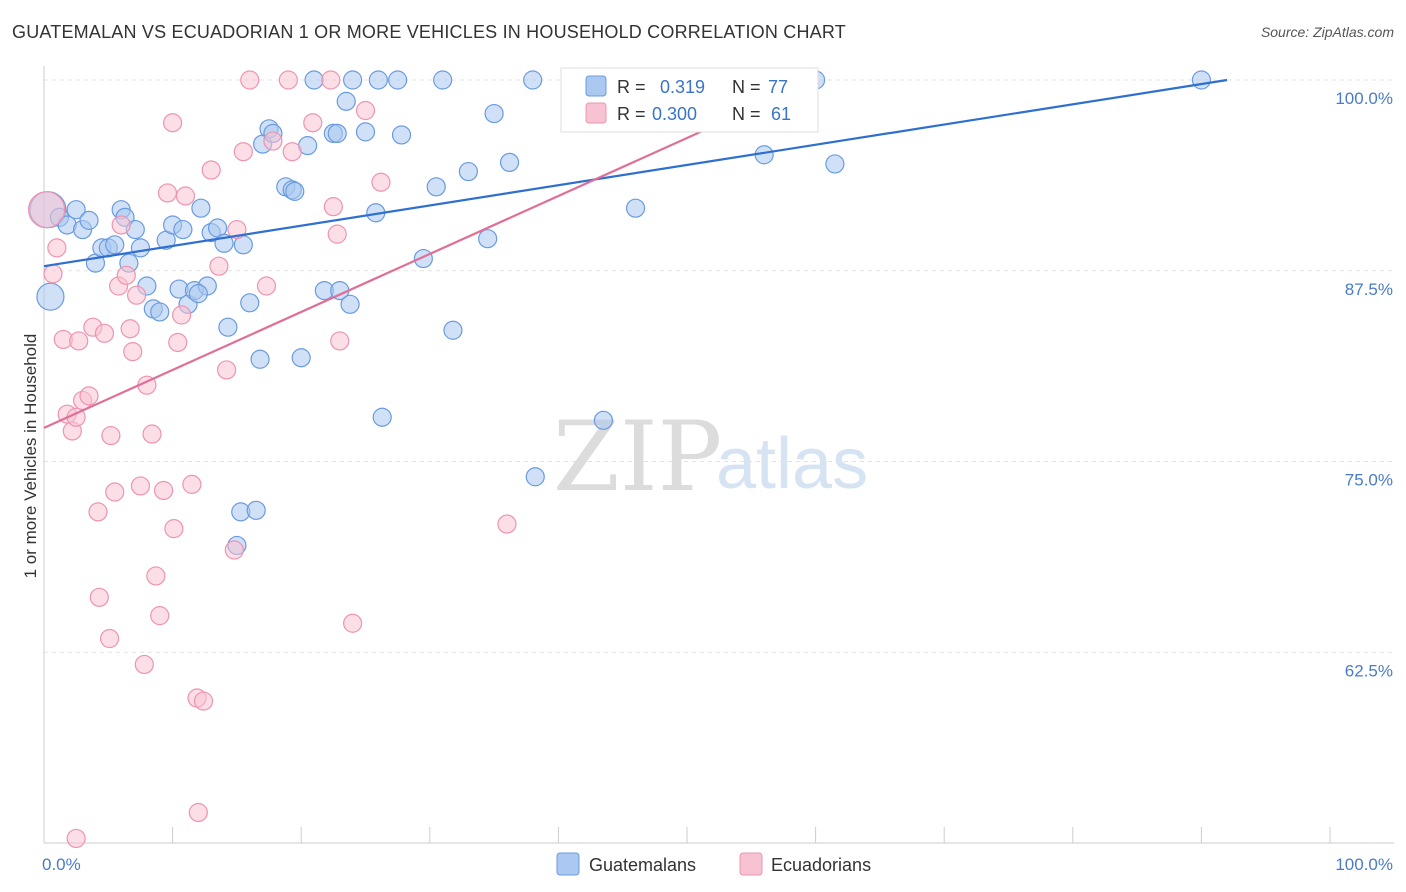 This screenshot has width=1406, height=892. What do you see at coordinates (1364, 384) in the screenshot?
I see `y-tick-labels: 62.5% 75.0% 87.5% 100.0%` at bounding box center [1364, 384].